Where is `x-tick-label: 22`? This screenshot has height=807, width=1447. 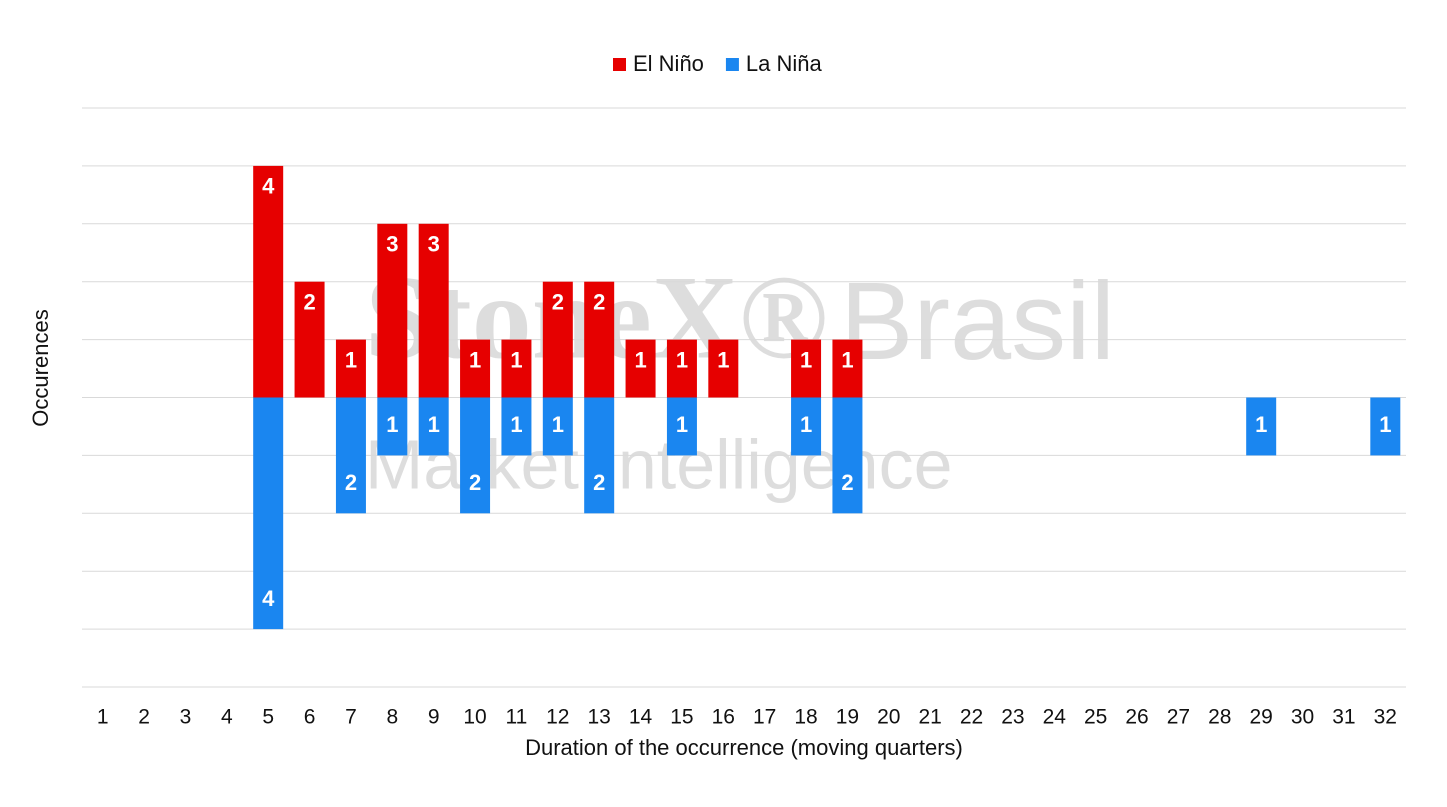
x-tick-label: 22 is located at coordinates (971, 717).